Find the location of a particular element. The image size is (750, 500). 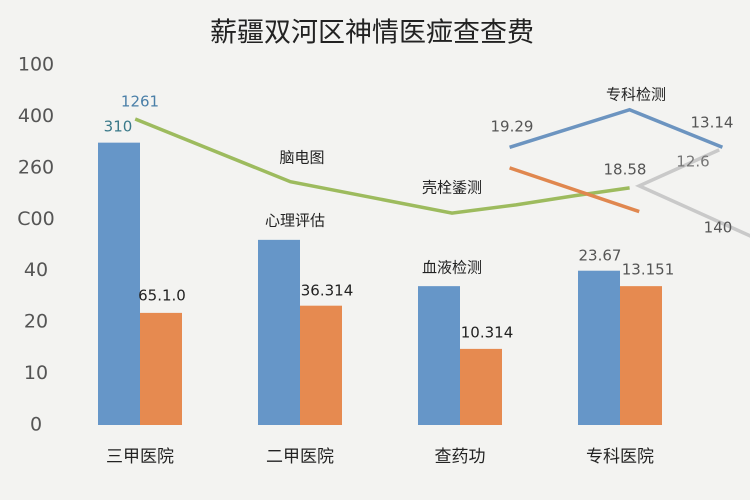

annotation: 12.6 is located at coordinates (692, 162).